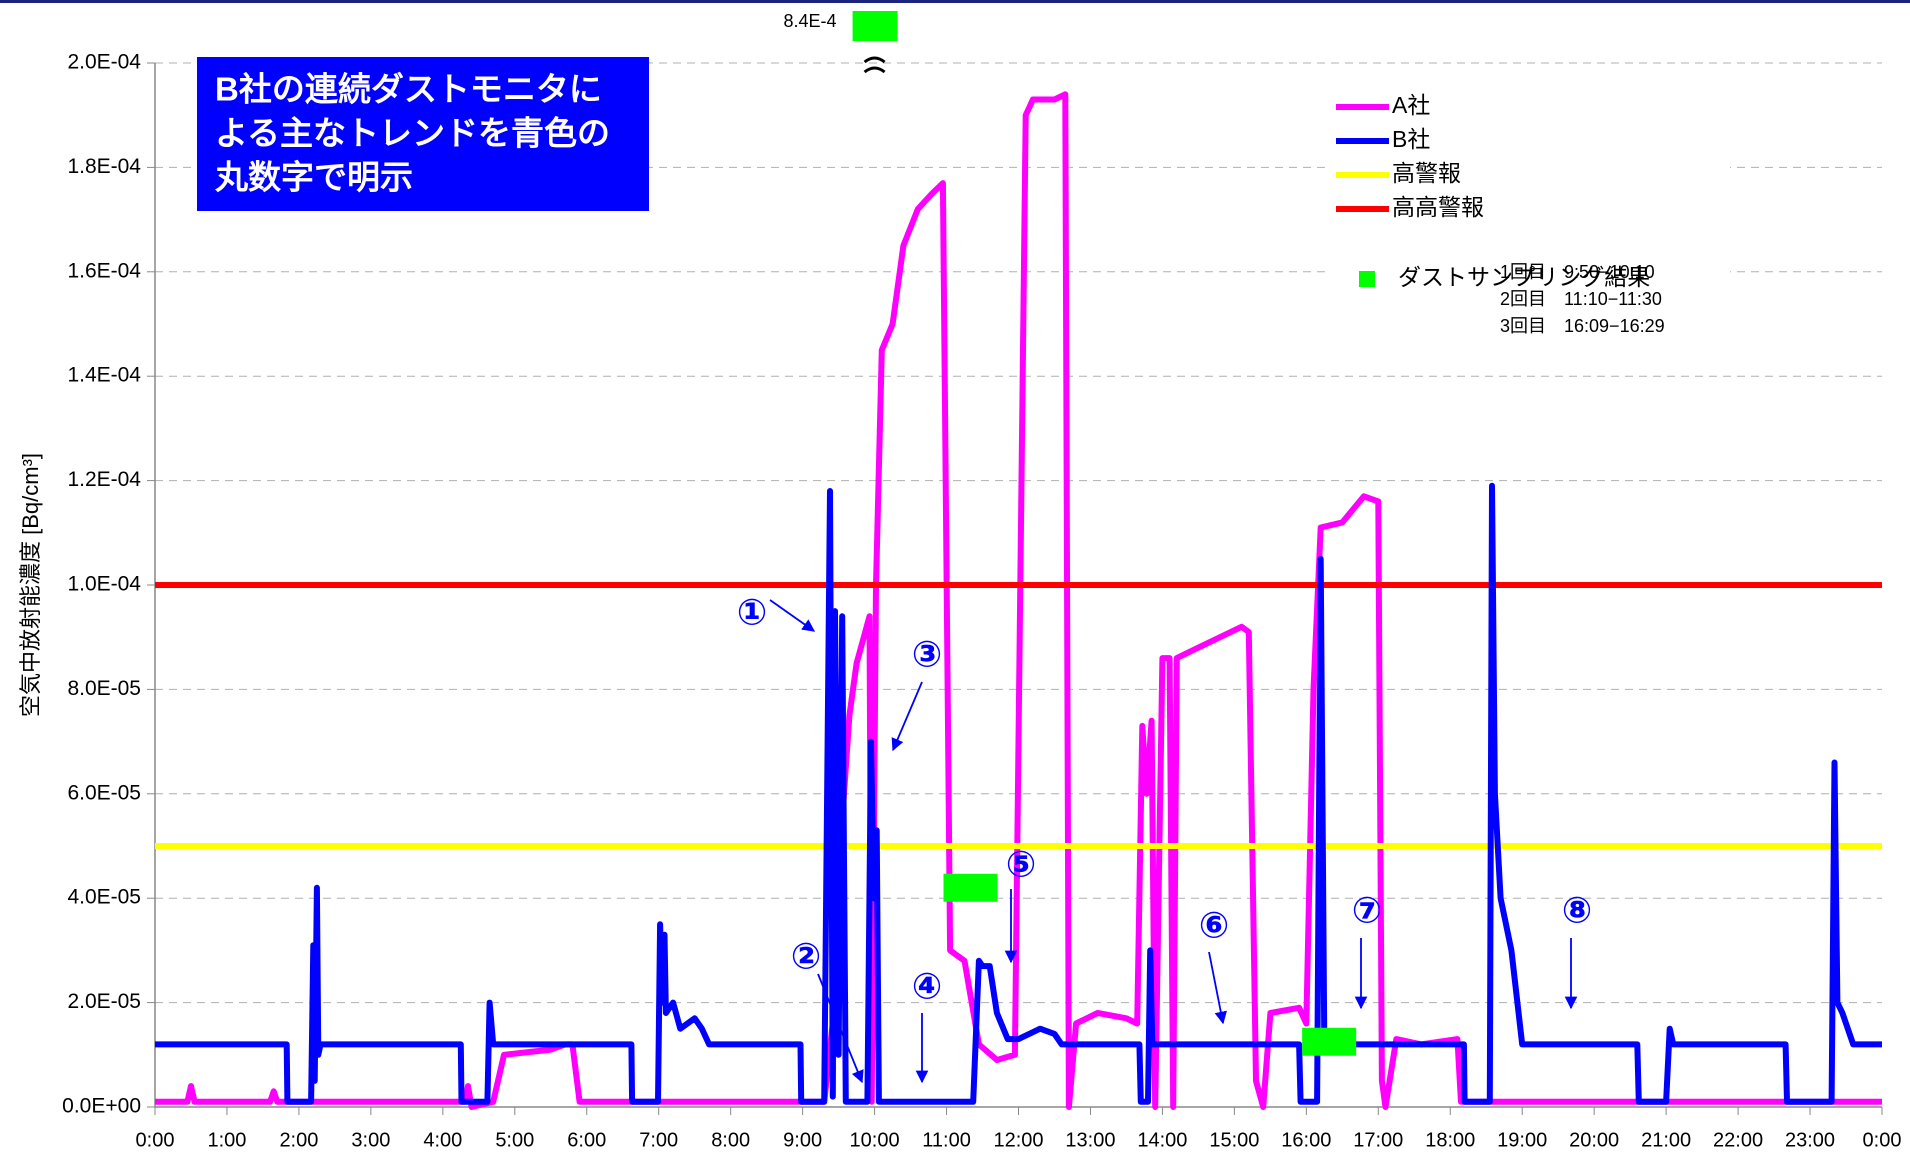  Describe the element at coordinates (370, 1140) in the screenshot. I see `x-tick-label: 3:00` at that location.